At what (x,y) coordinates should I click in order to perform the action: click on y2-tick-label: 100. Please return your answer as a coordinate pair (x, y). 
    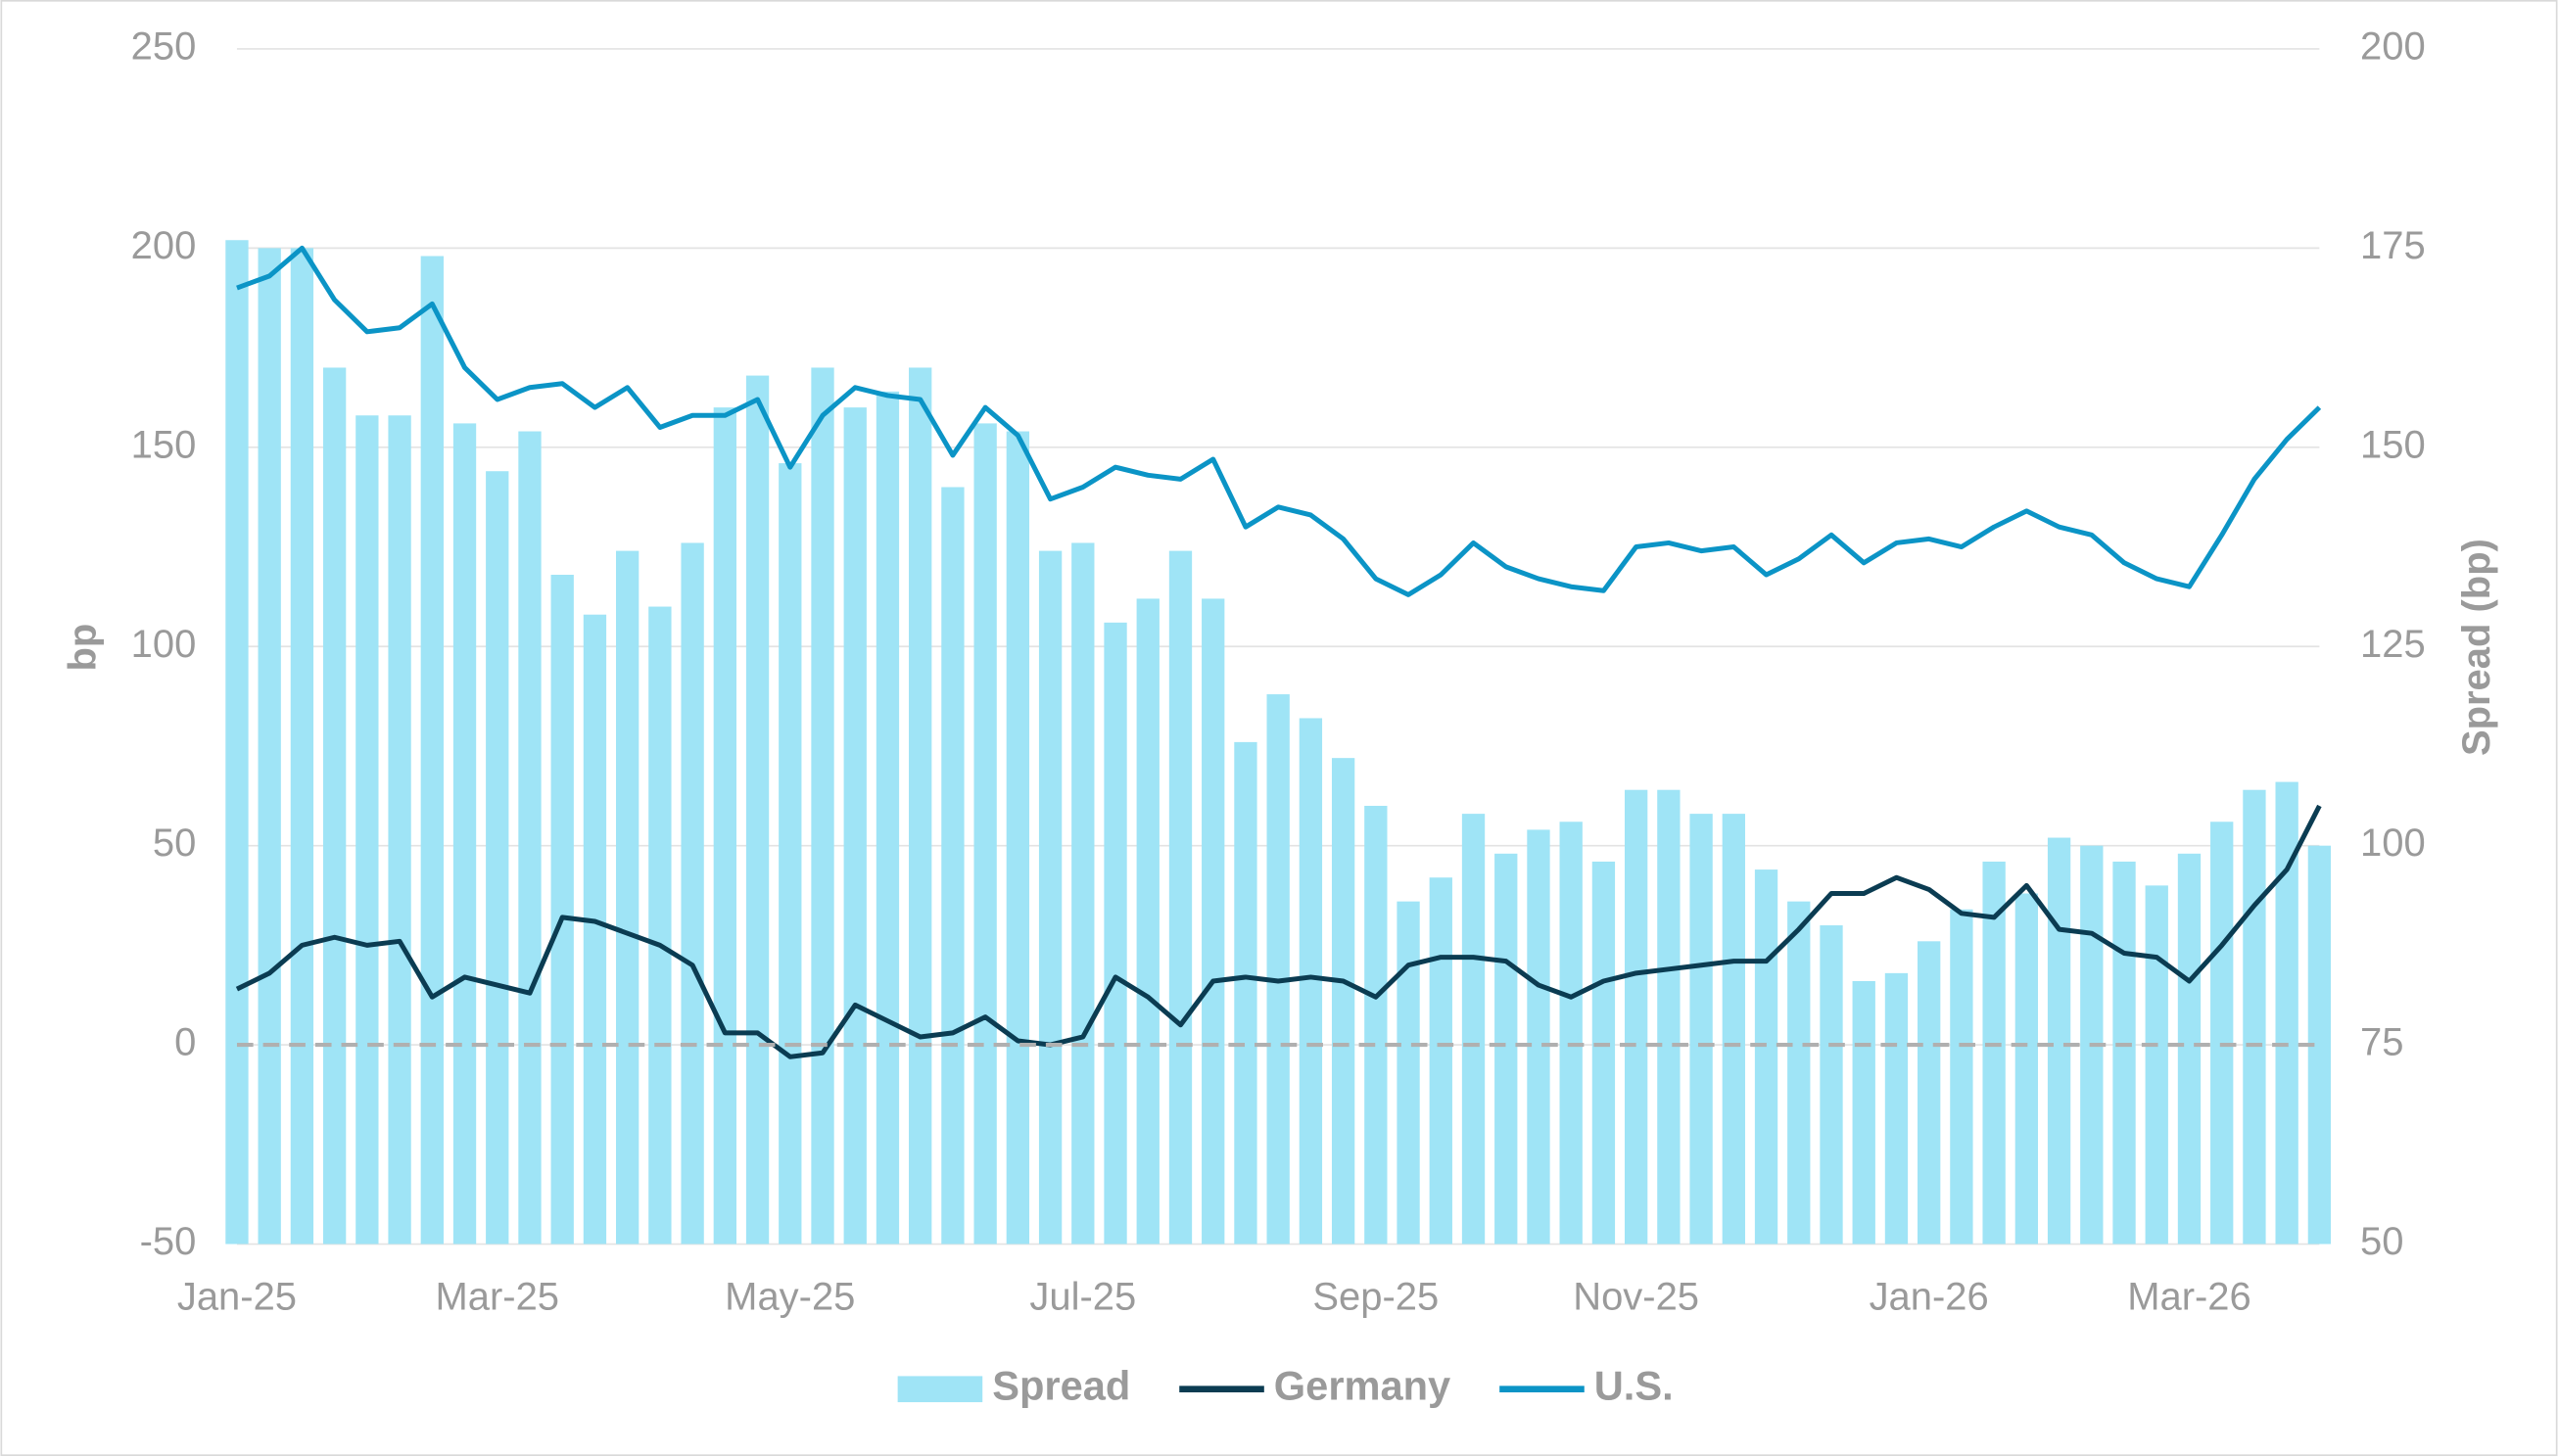
    Looking at the image, I should click on (2393, 843).